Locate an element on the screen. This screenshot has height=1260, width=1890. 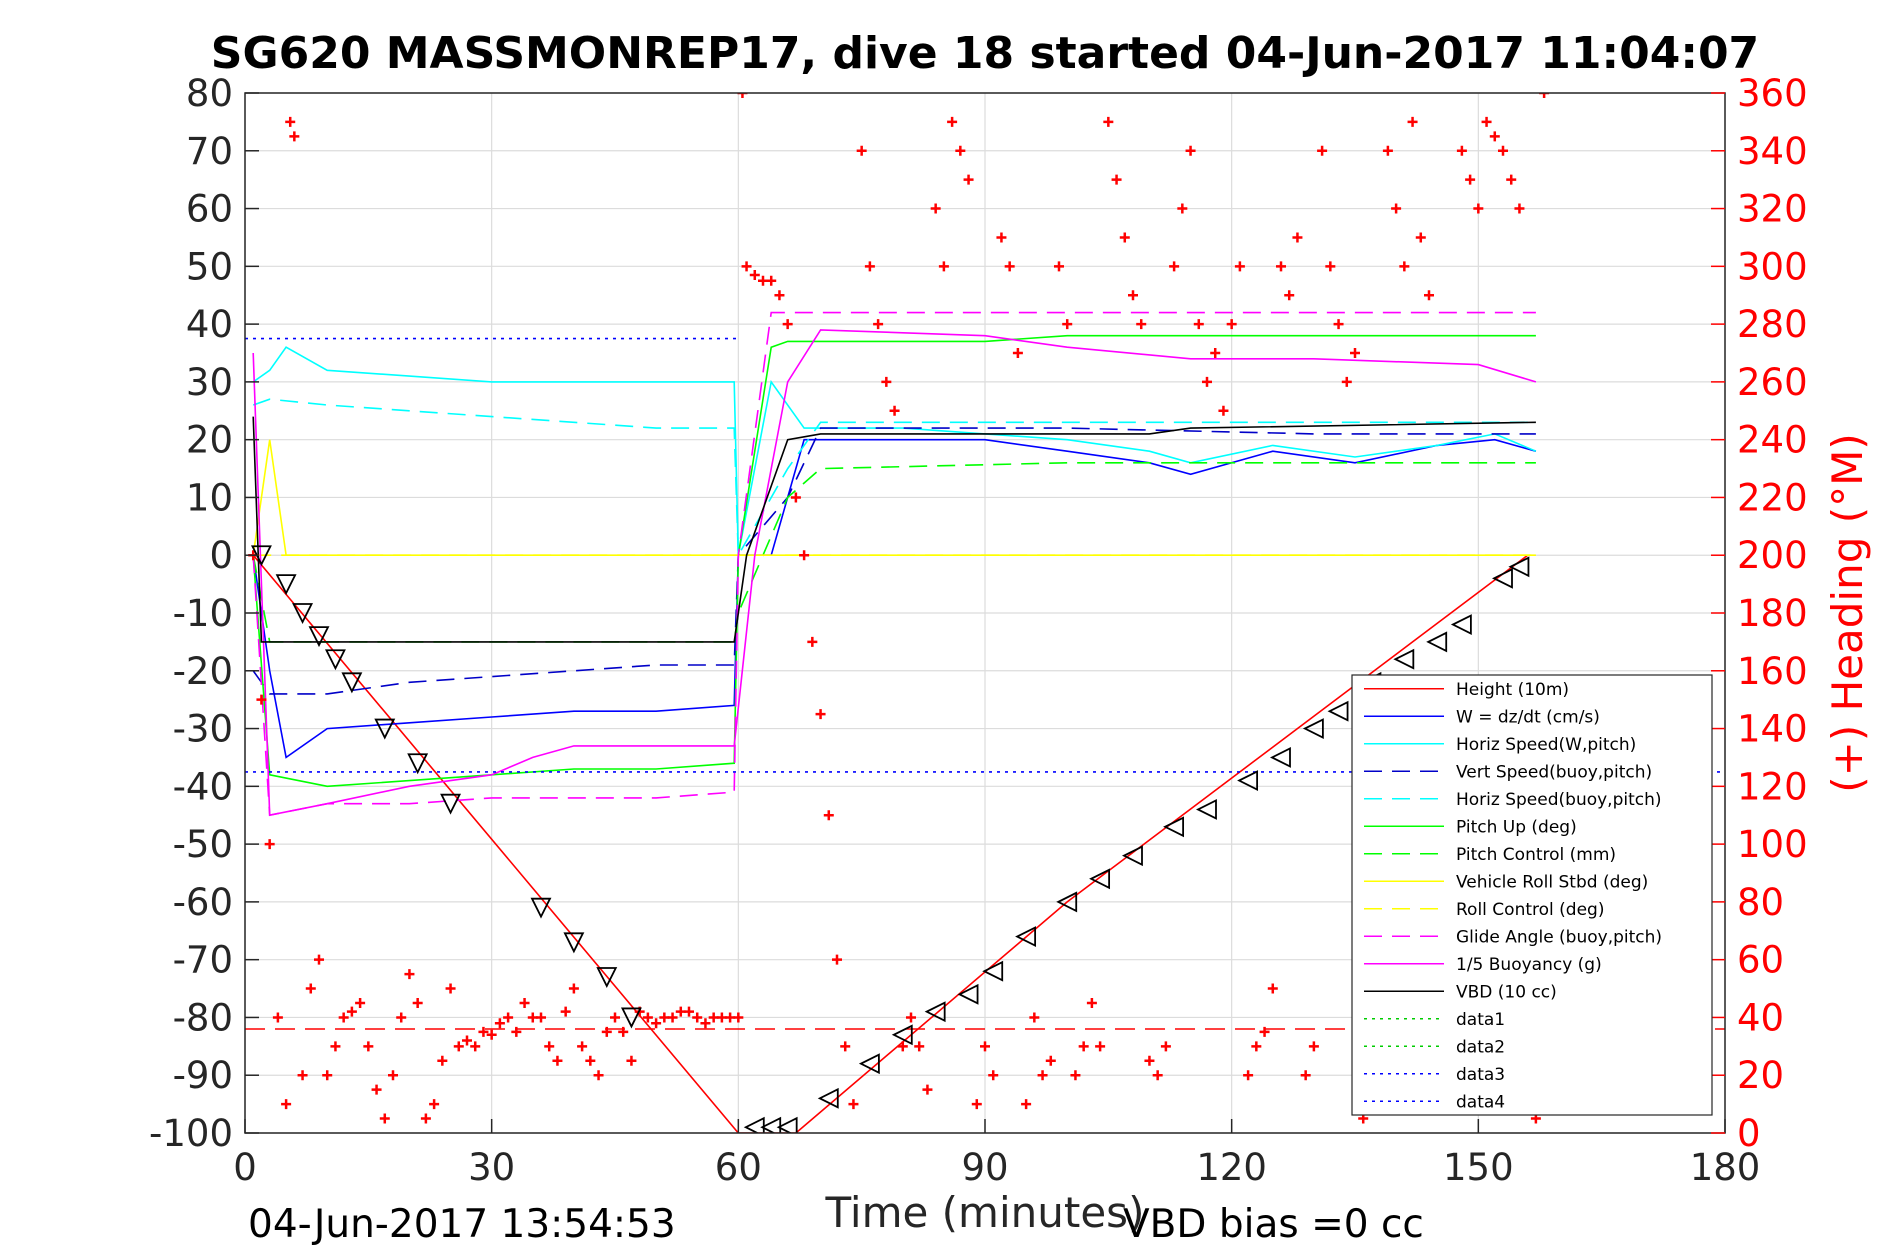
y-tick-label: -80 is located at coordinates (203, 1017).